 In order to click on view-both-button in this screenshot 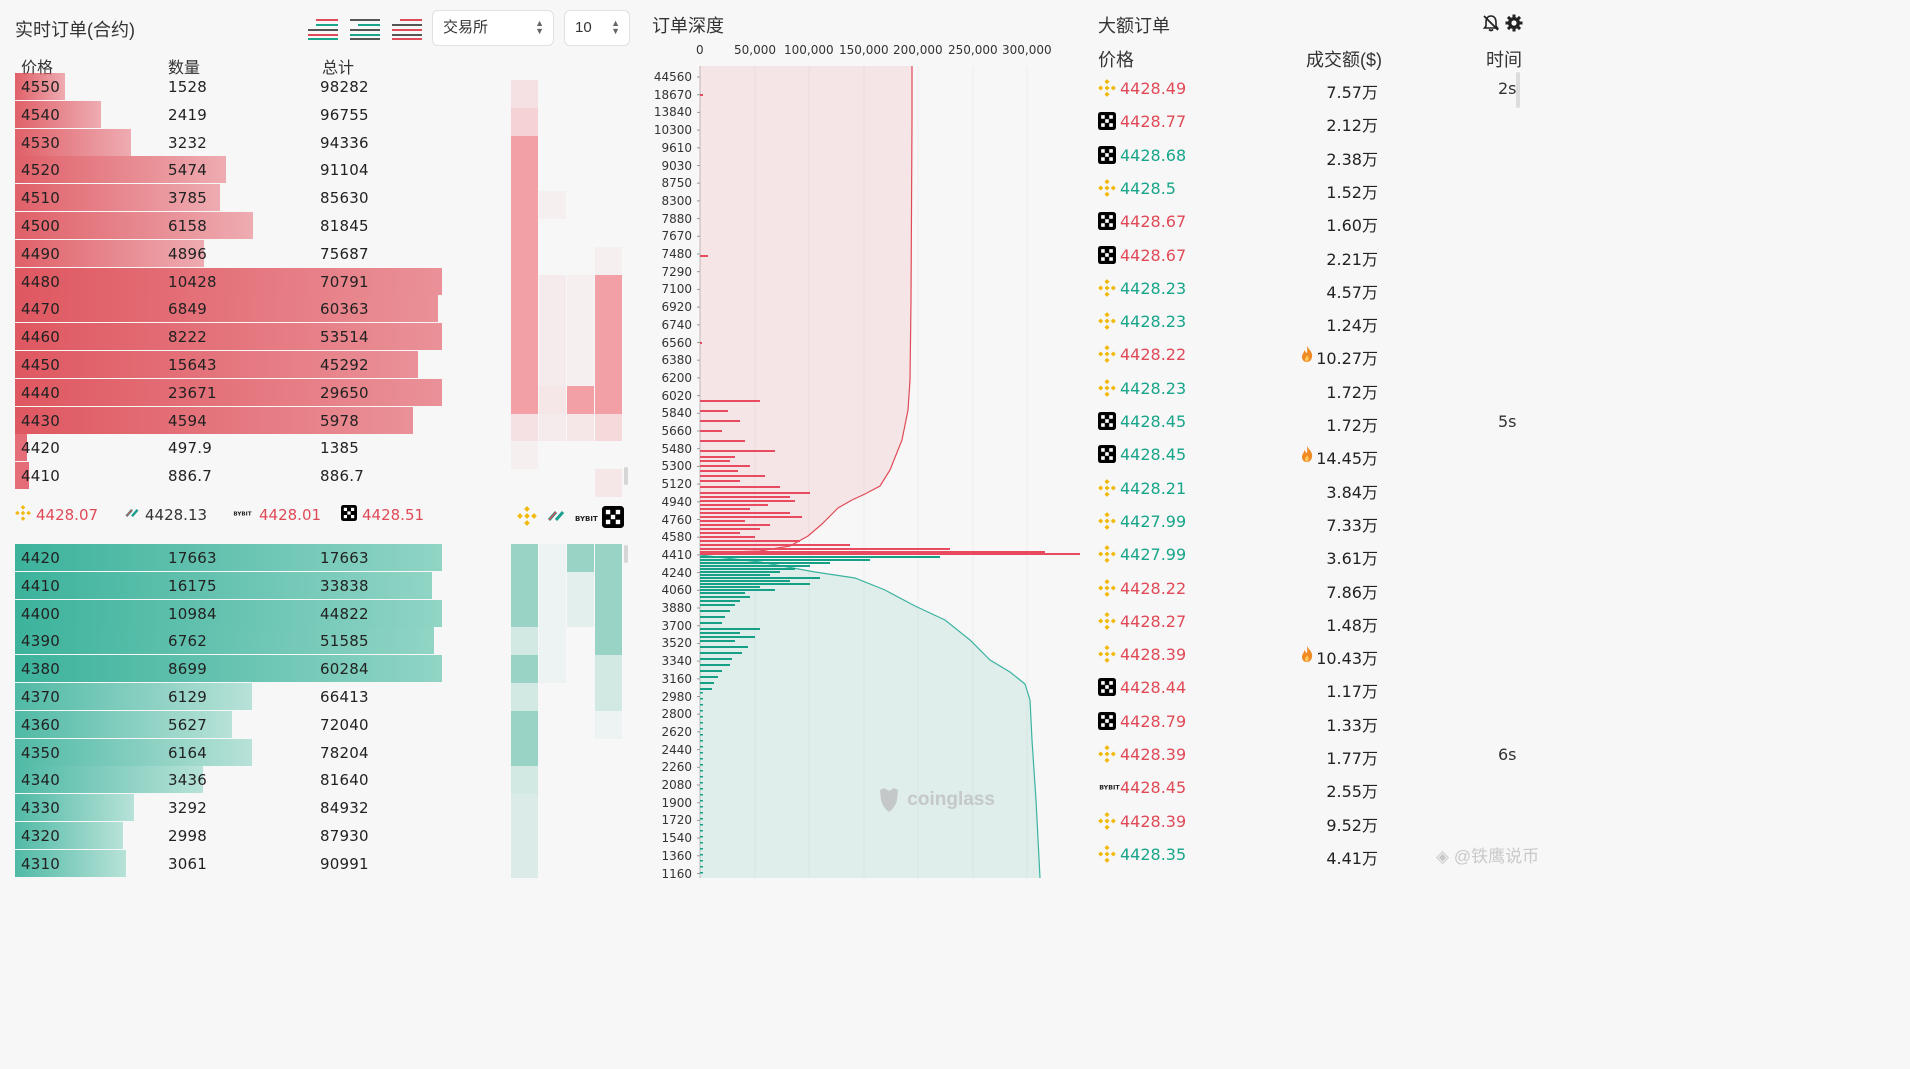, I will do `click(323, 28)`.